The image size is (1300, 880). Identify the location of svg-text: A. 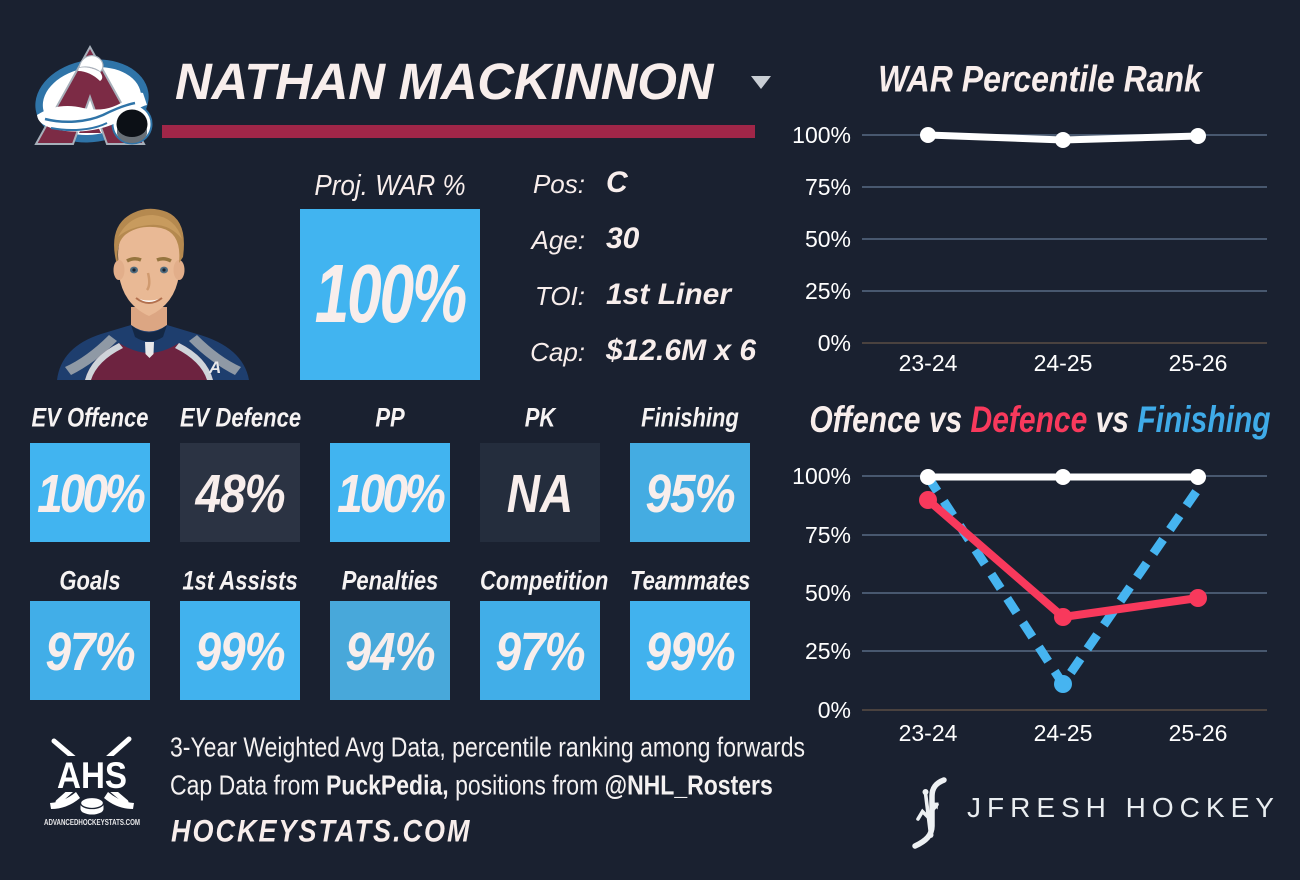
(214, 367).